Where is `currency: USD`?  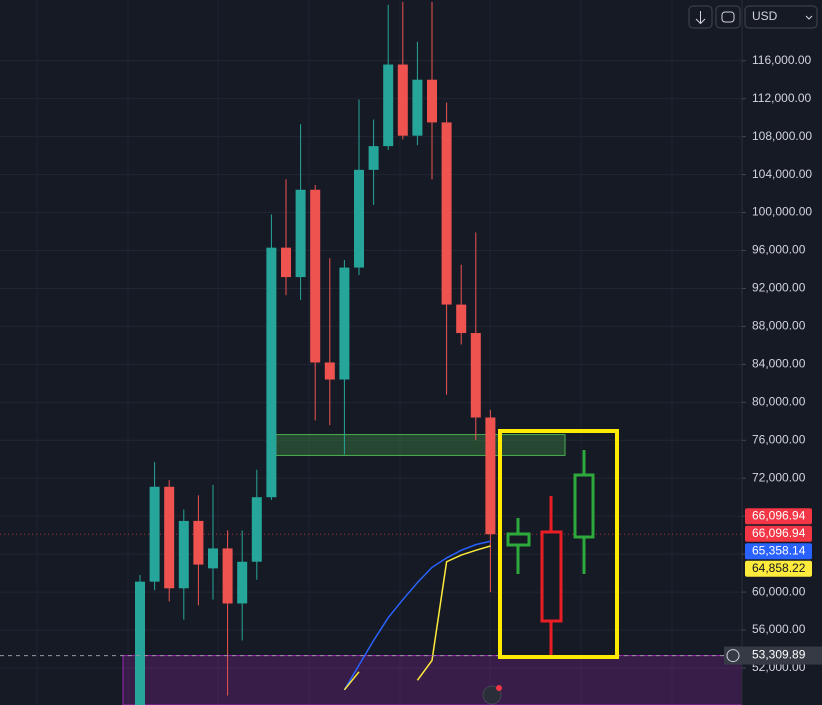
currency: USD is located at coordinates (765, 16).